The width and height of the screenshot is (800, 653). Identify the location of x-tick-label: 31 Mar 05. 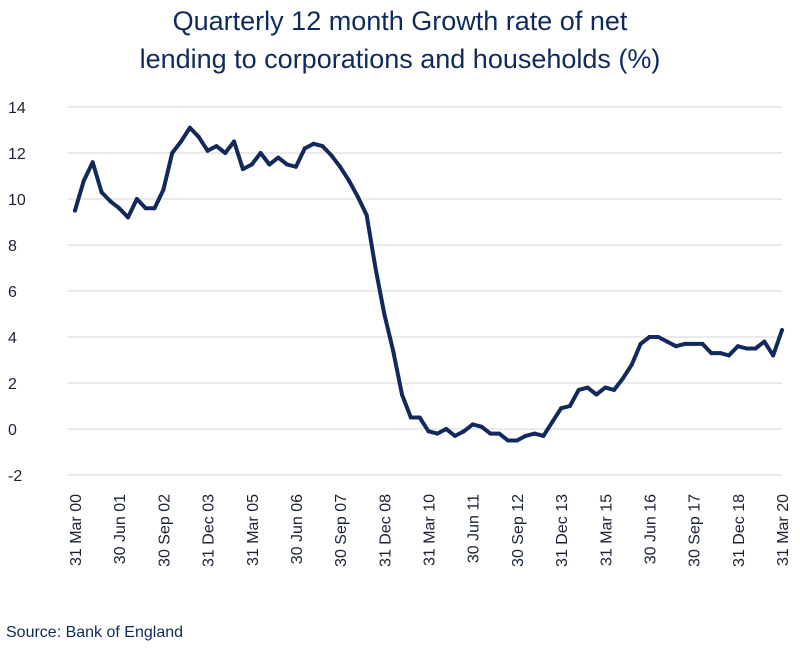
(253, 530).